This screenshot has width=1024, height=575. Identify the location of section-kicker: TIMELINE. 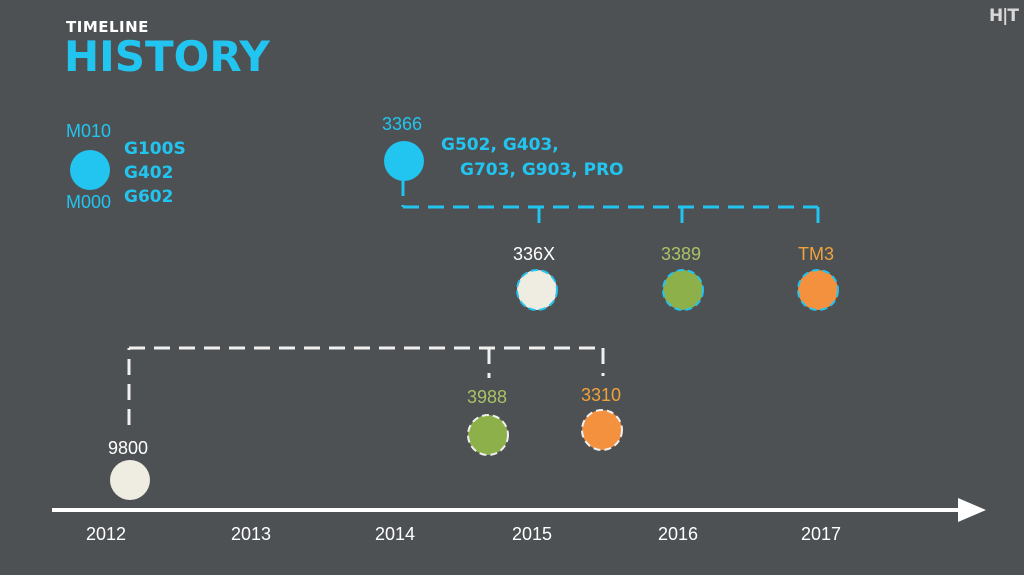
(107, 27).